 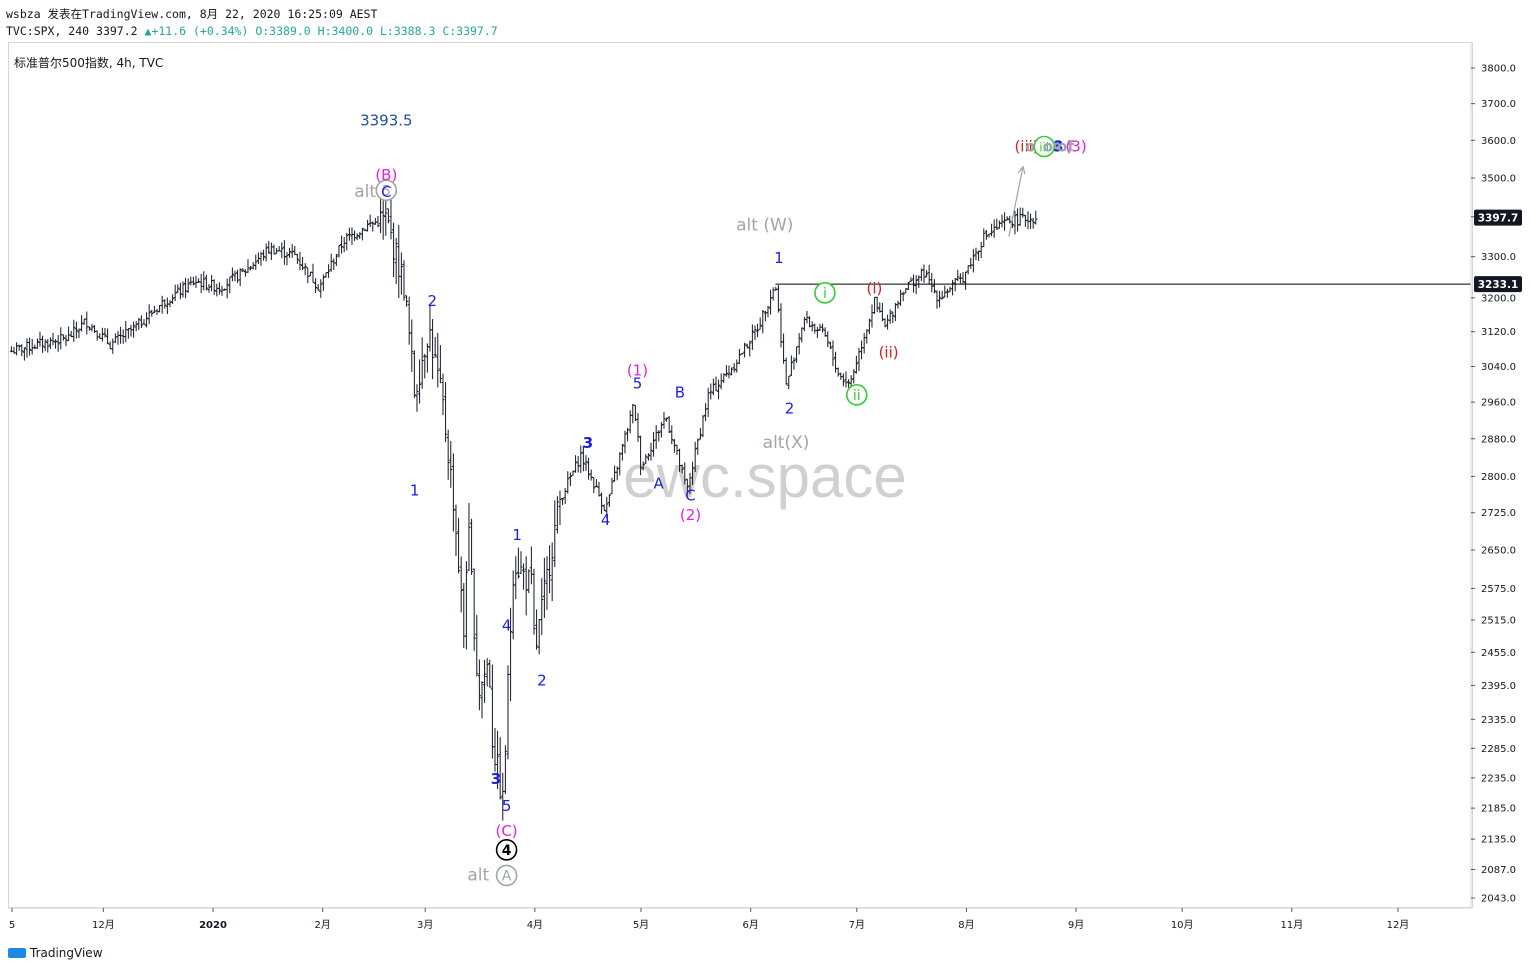 What do you see at coordinates (690, 515) in the screenshot?
I see `svg-text: (2)` at bounding box center [690, 515].